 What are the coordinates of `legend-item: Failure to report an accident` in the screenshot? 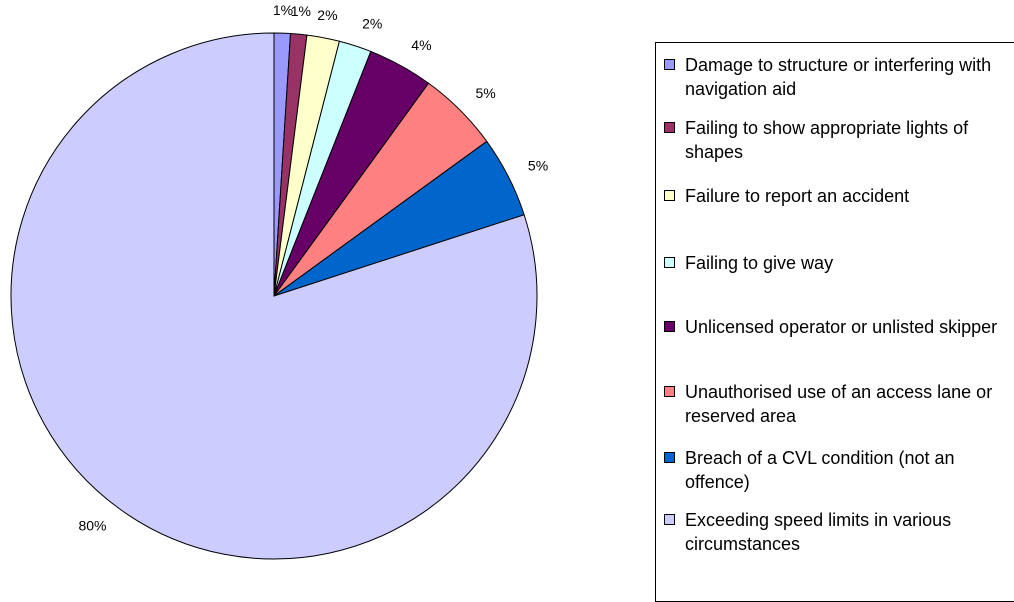 It's located at (836, 196).